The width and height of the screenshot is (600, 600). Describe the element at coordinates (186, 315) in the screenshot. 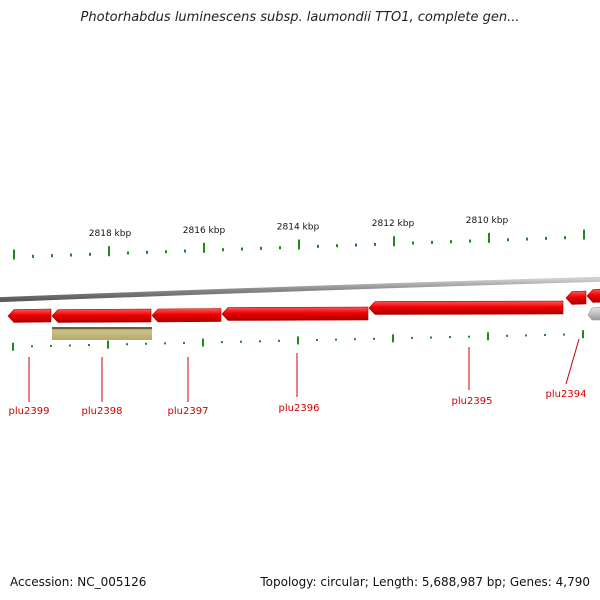

I see `gene-arrow-plu2397` at that location.